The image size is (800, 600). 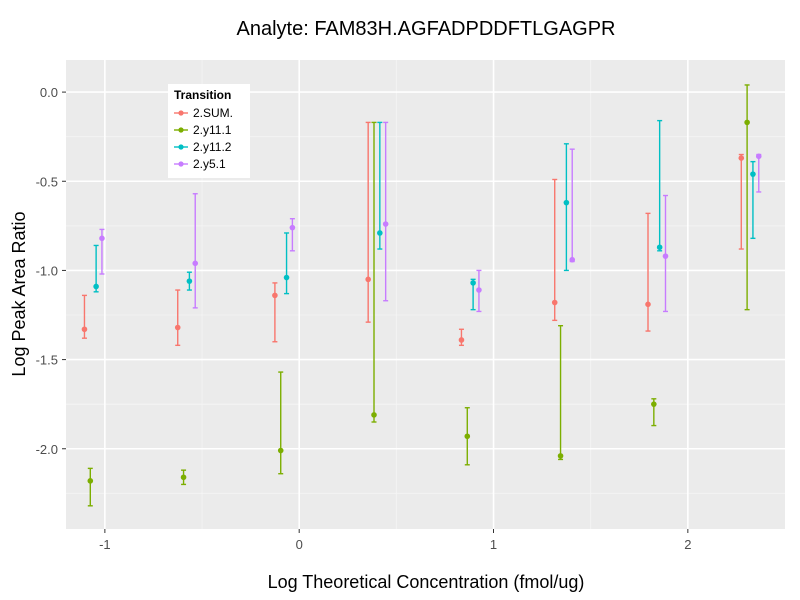 What do you see at coordinates (49, 92) in the screenshot?
I see `y-tick-label: 0.0` at bounding box center [49, 92].